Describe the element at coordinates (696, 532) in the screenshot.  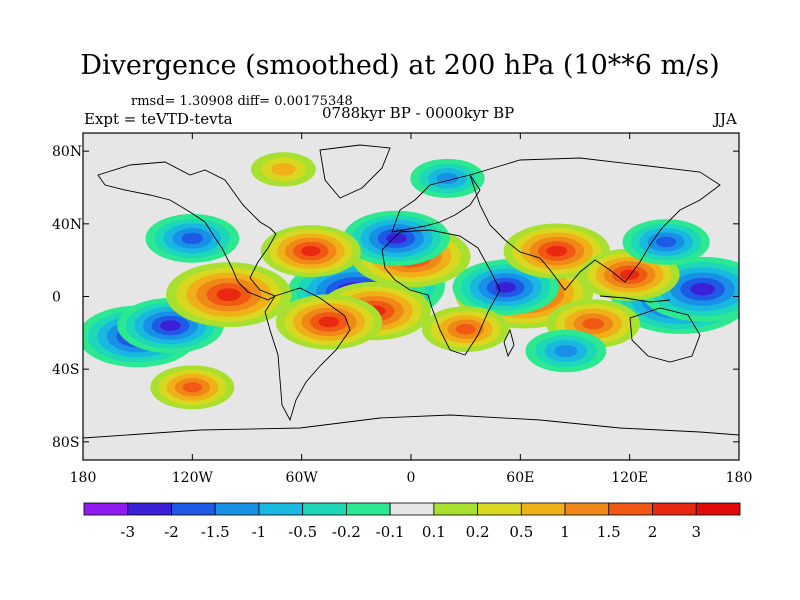
I see `colorbar-label: 3` at that location.